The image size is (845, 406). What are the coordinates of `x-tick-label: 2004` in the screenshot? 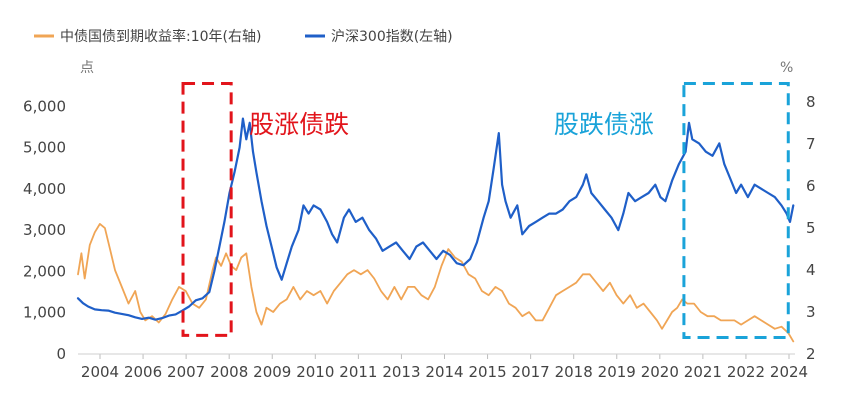 It's located at (100, 372).